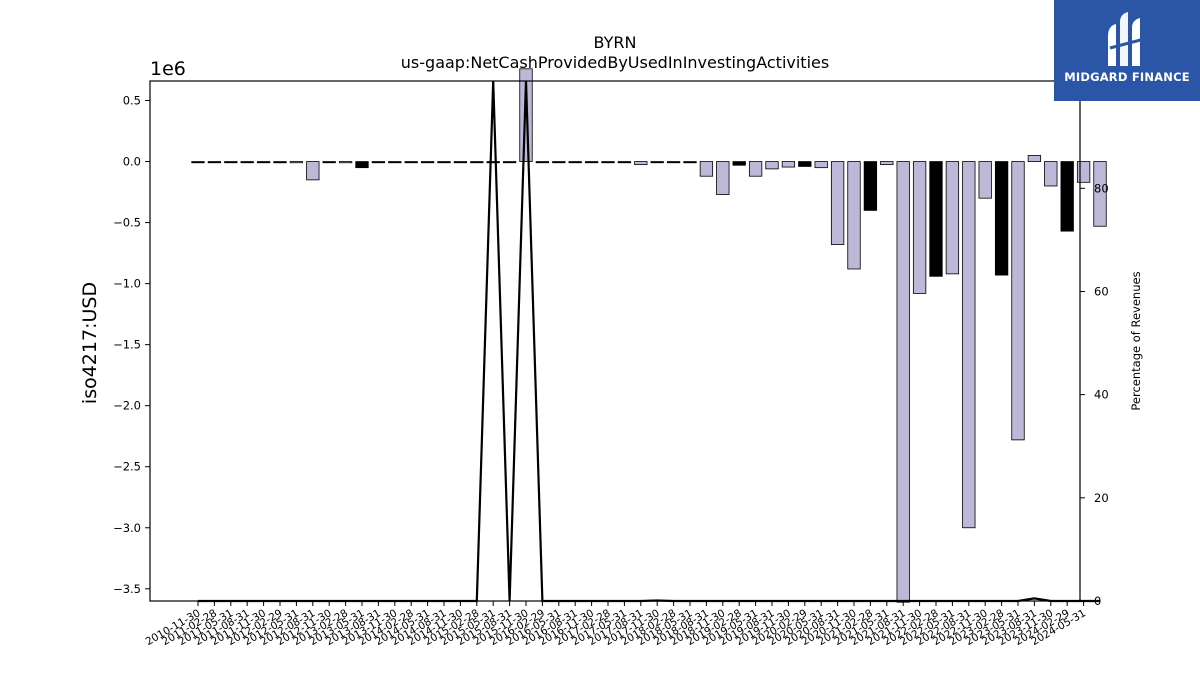 The width and height of the screenshot is (1200, 675). Describe the element at coordinates (1127, 77) in the screenshot. I see `brand-name: MIDGARD FINANCE` at that location.